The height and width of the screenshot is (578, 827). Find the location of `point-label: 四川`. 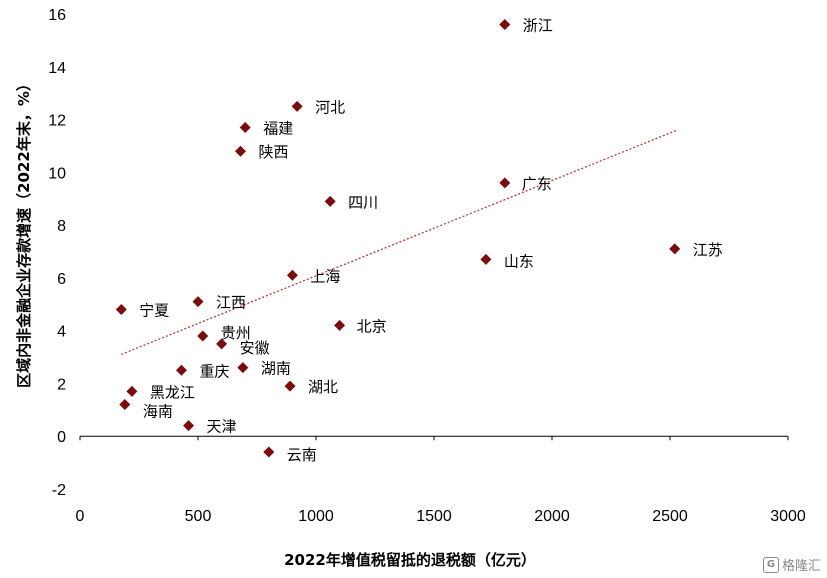

point-label: 四川 is located at coordinates (363, 202).